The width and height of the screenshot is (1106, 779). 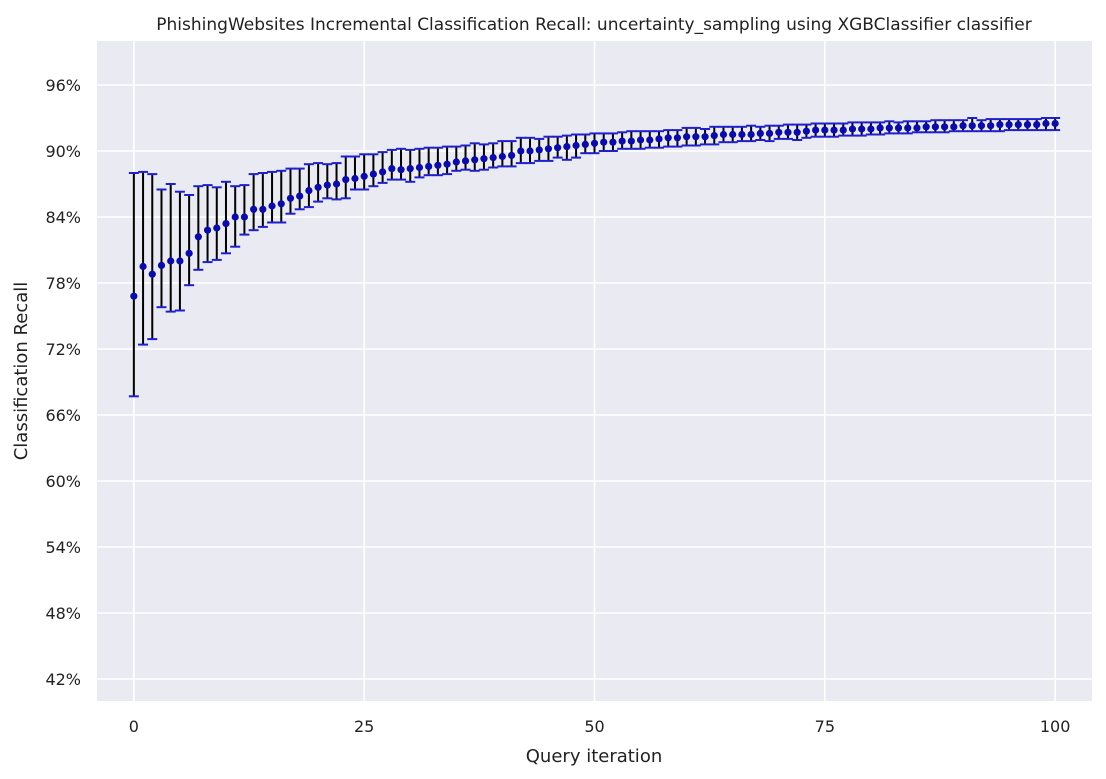 I want to click on y-tick-label: 54%, so click(x=63, y=547).